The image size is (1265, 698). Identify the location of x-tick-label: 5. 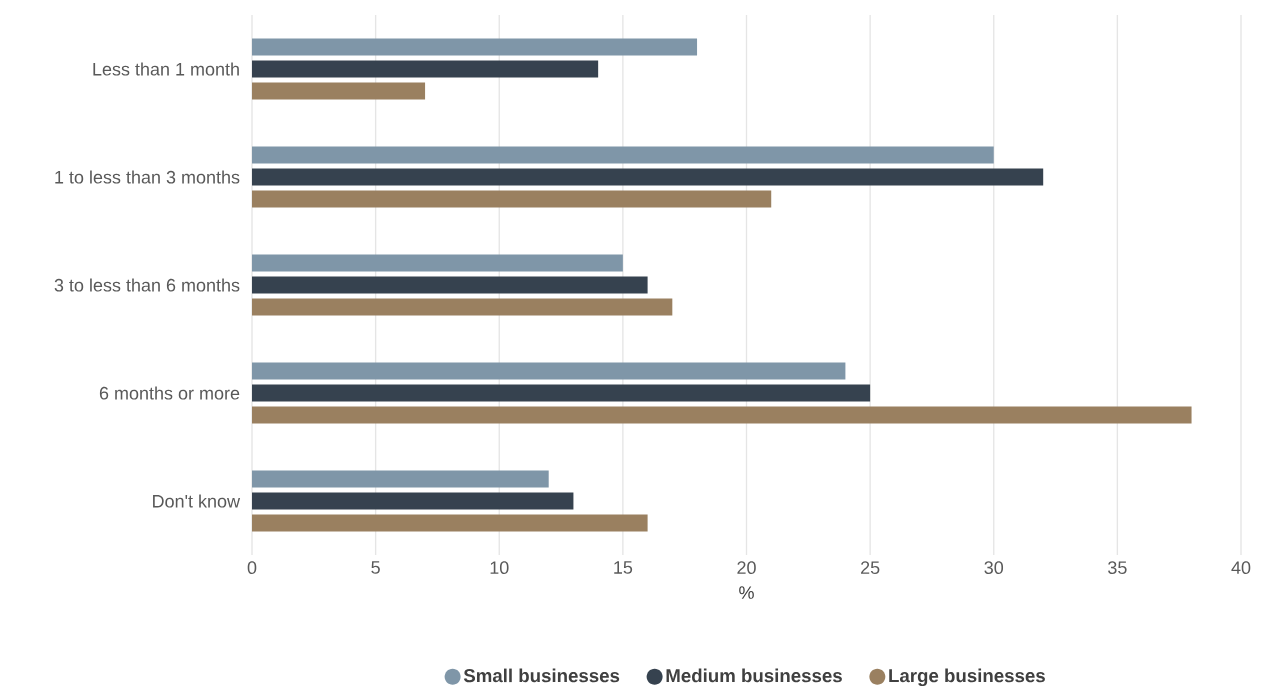
(375, 567).